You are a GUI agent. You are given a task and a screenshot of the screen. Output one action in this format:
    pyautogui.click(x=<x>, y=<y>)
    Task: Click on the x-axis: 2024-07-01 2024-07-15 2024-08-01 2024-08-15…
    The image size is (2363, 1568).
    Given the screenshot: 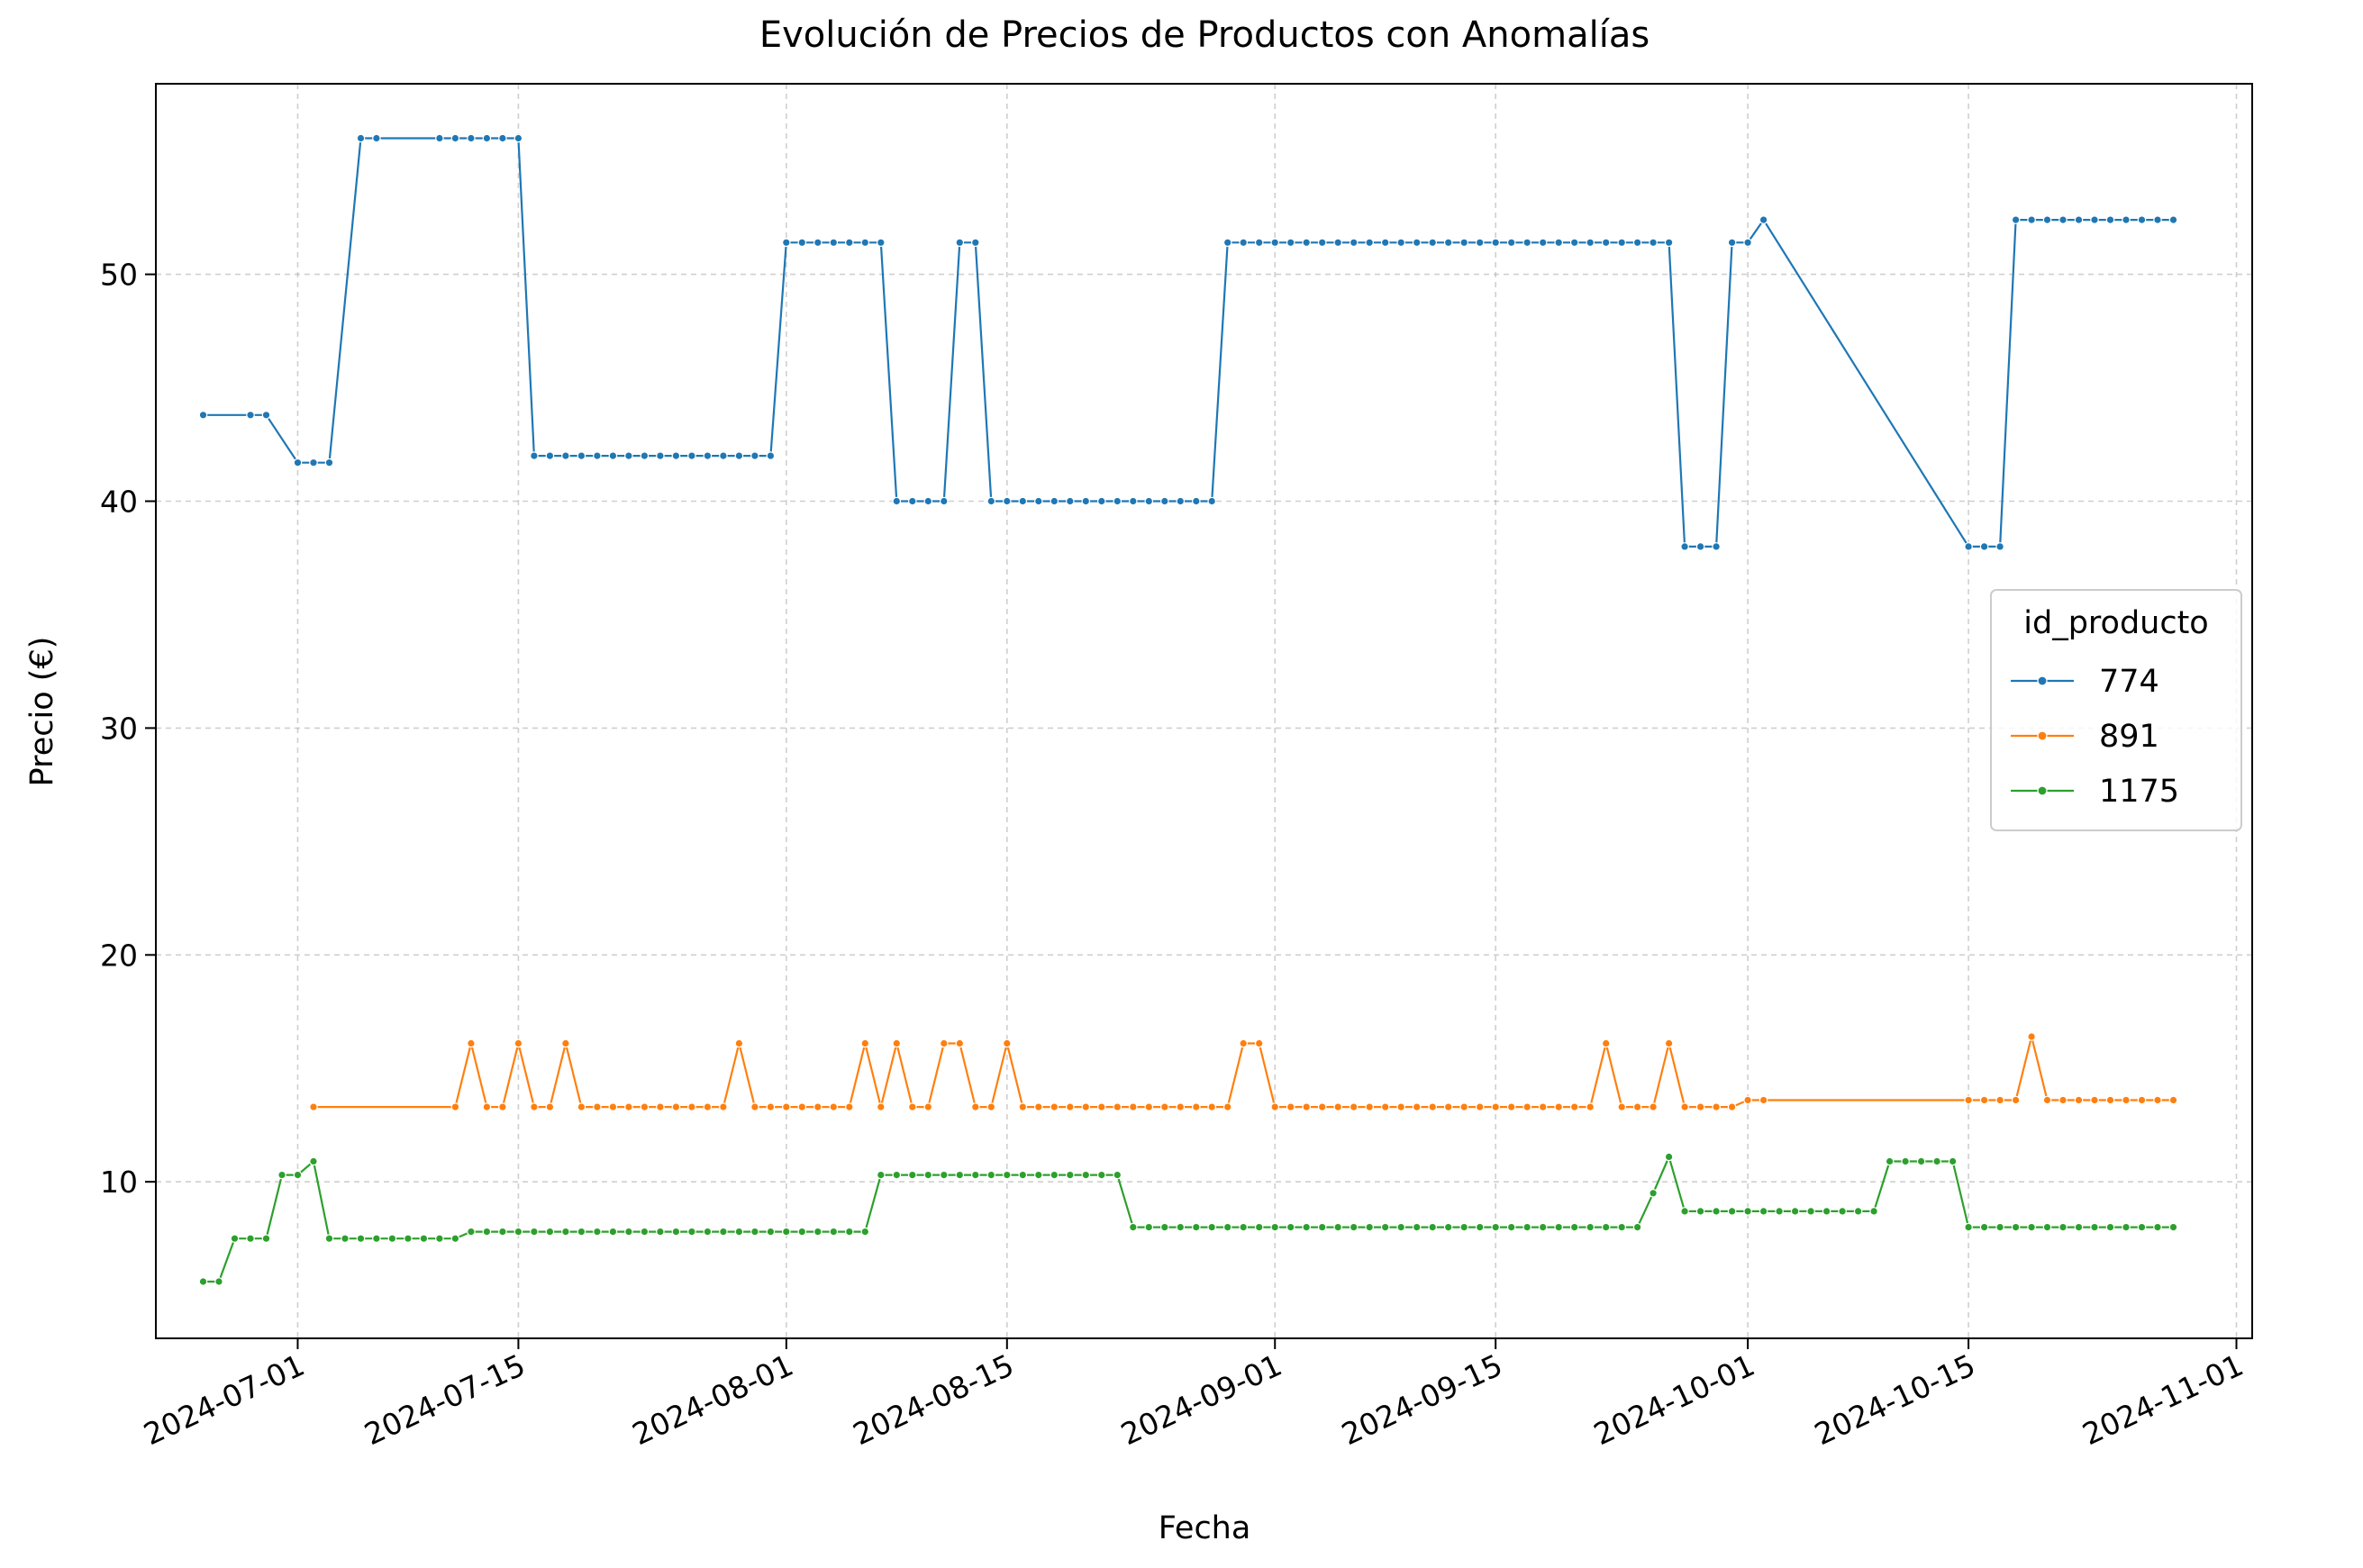 What is the action you would take?
    pyautogui.click(x=1194, y=1395)
    